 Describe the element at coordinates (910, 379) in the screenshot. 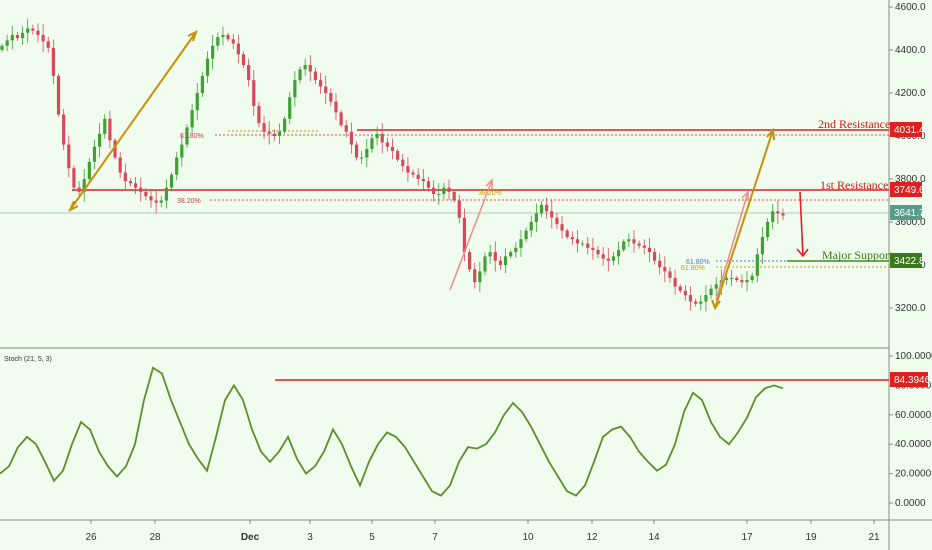

I see `stoch-level-tag: 84.3946` at that location.